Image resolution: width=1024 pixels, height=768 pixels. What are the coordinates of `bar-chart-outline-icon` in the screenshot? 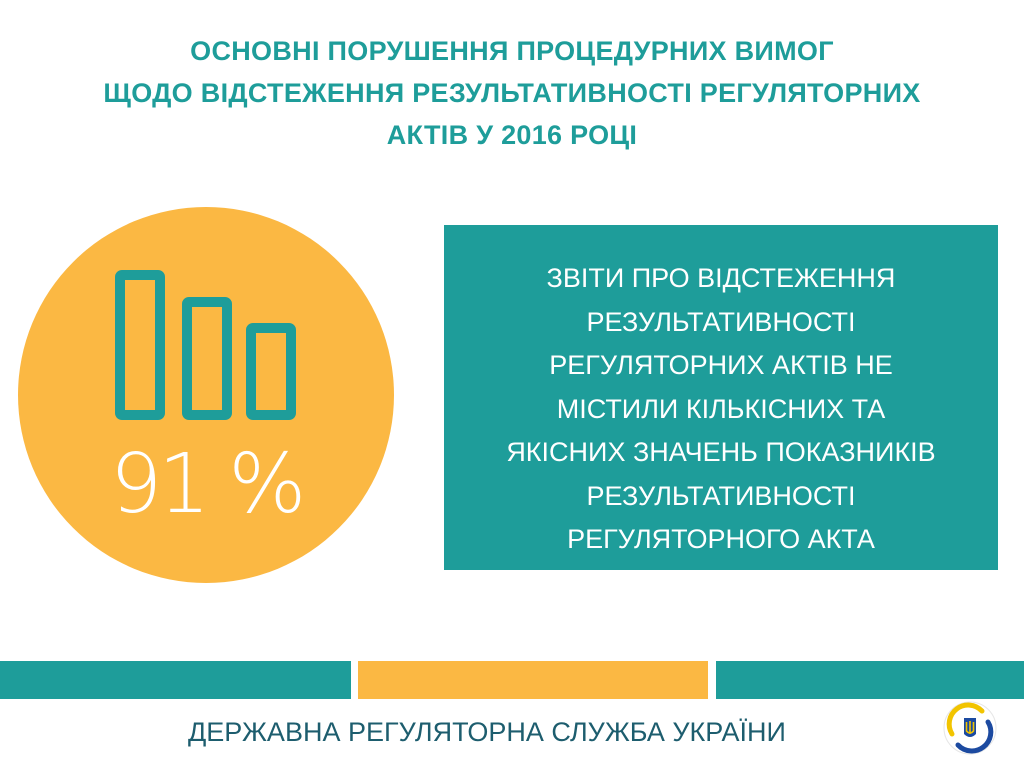 It's located at (205, 345).